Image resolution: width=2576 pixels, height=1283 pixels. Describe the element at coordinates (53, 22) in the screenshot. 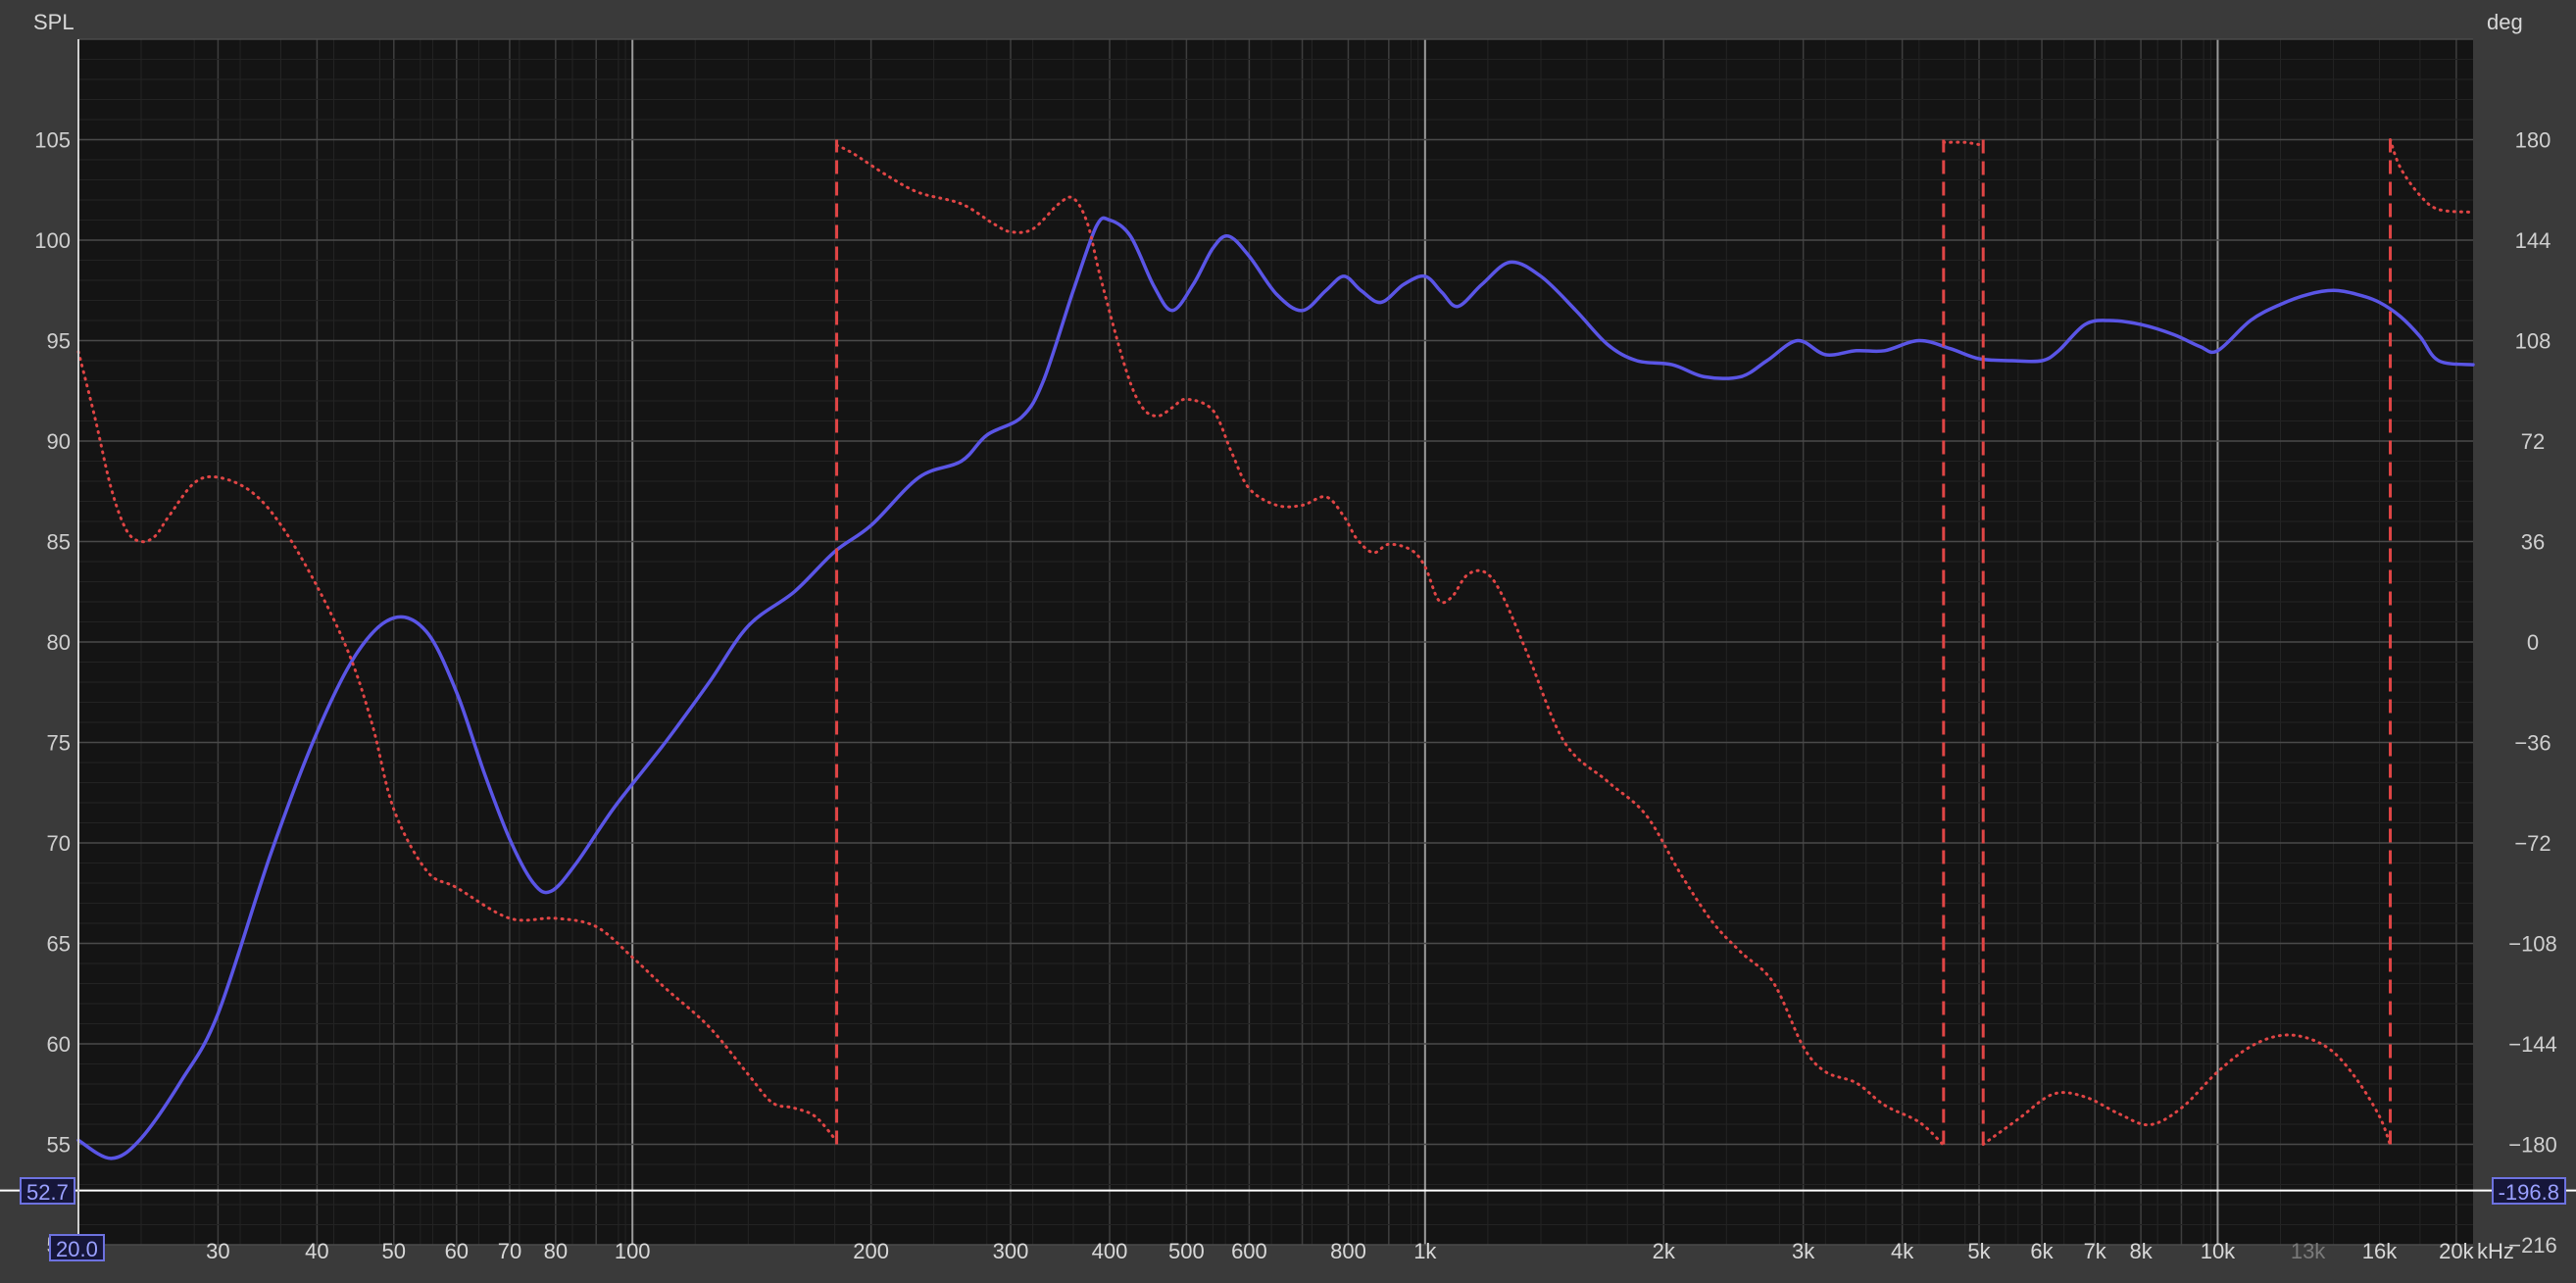

I see `y-left-axis-label: SPL` at that location.